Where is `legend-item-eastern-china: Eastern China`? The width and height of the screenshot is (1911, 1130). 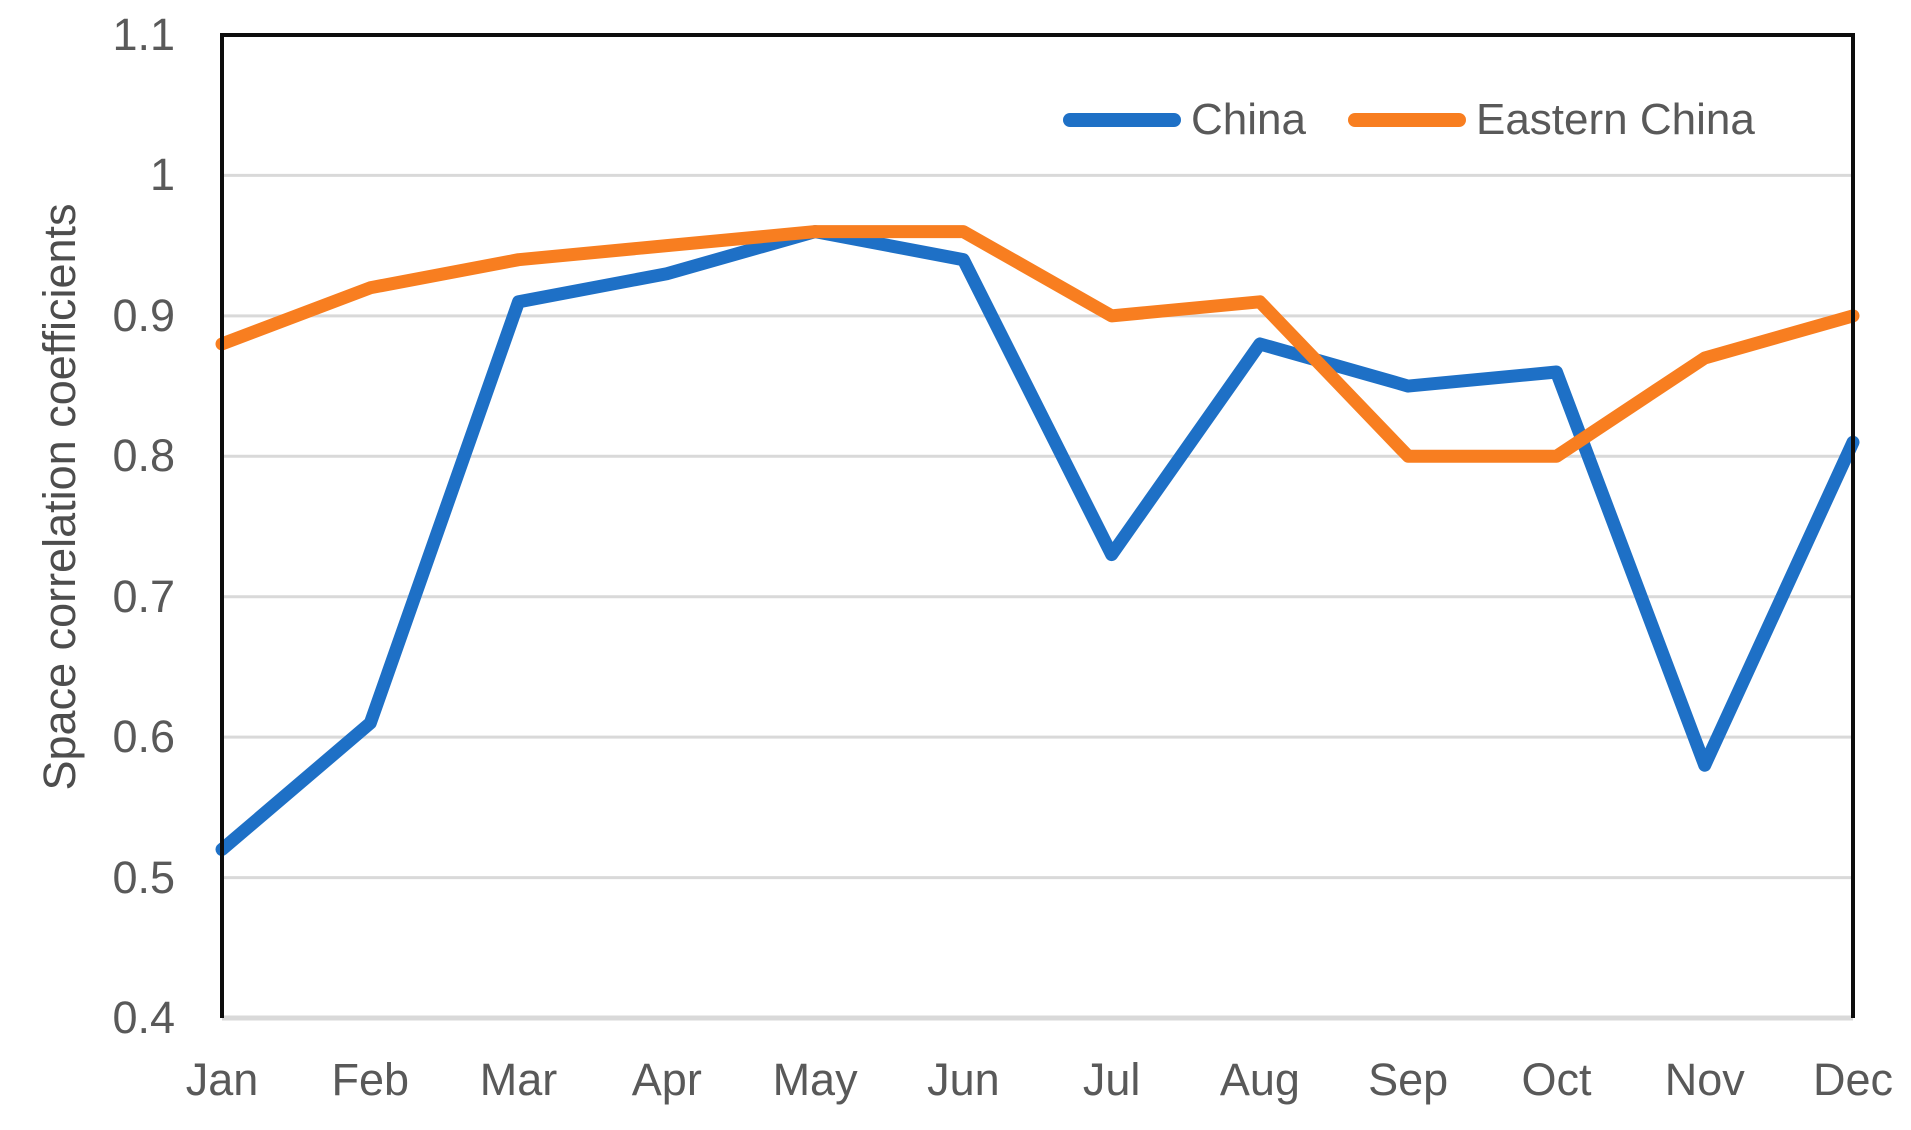
legend-item-eastern-china: Eastern China is located at coordinates (1551, 120).